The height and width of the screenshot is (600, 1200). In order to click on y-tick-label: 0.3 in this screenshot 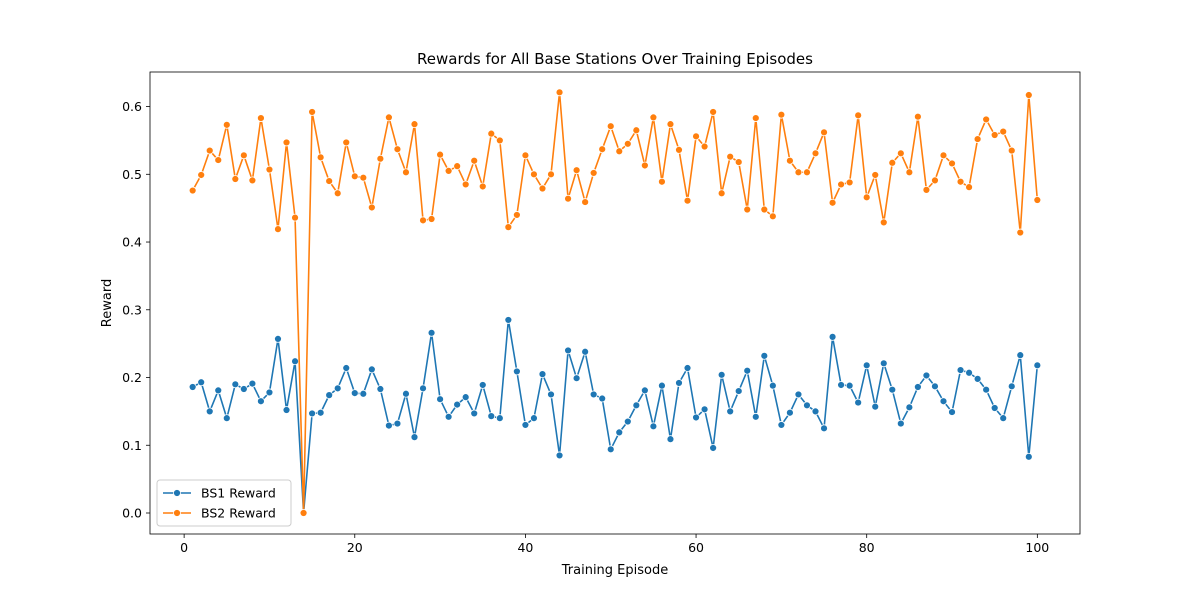, I will do `click(132, 309)`.